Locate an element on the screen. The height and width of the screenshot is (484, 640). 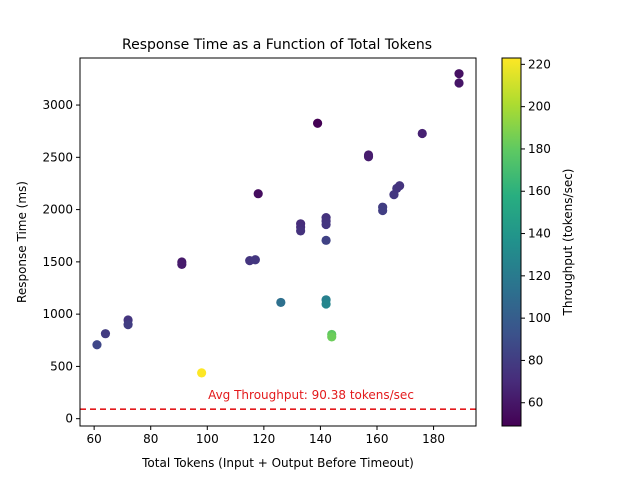
colorbar-tick-label: 60 is located at coordinates (535, 403).